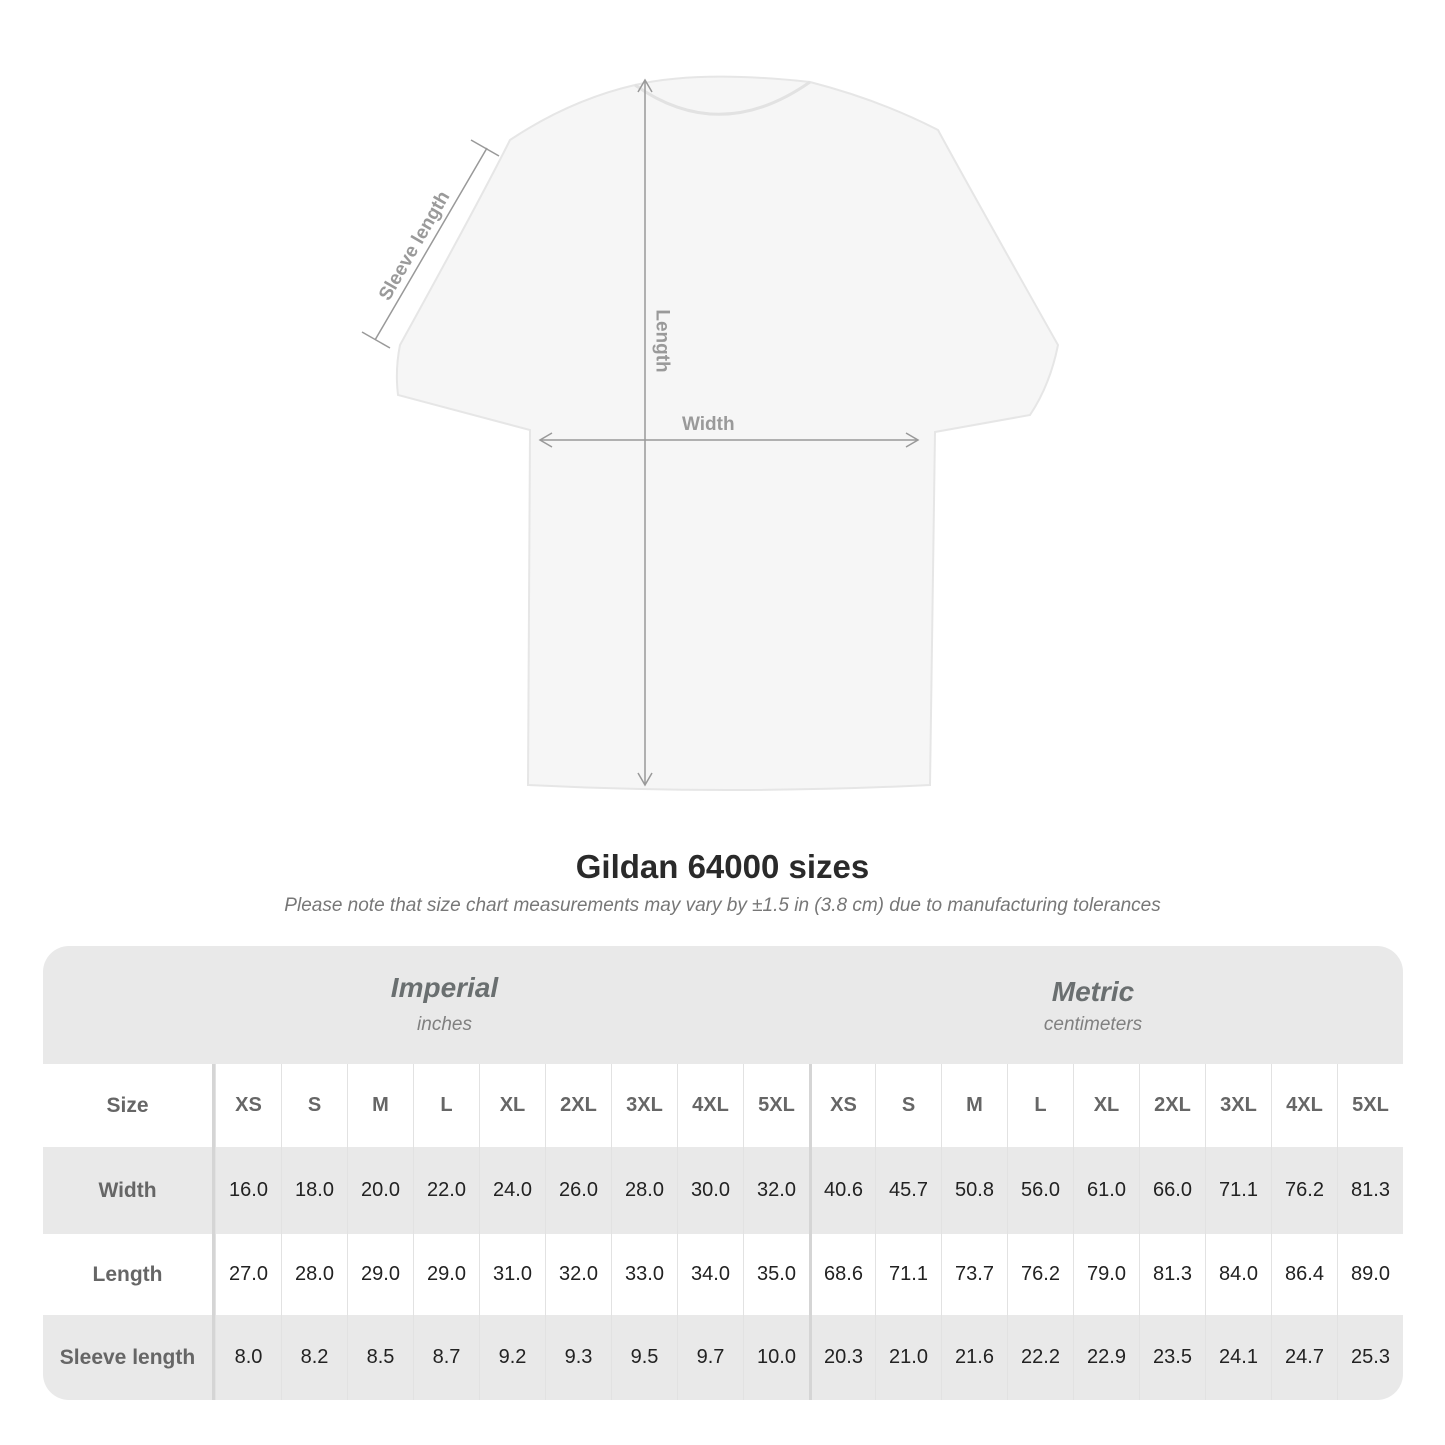  I want to click on imperial-value-cell: 8.5, so click(380, 1357).